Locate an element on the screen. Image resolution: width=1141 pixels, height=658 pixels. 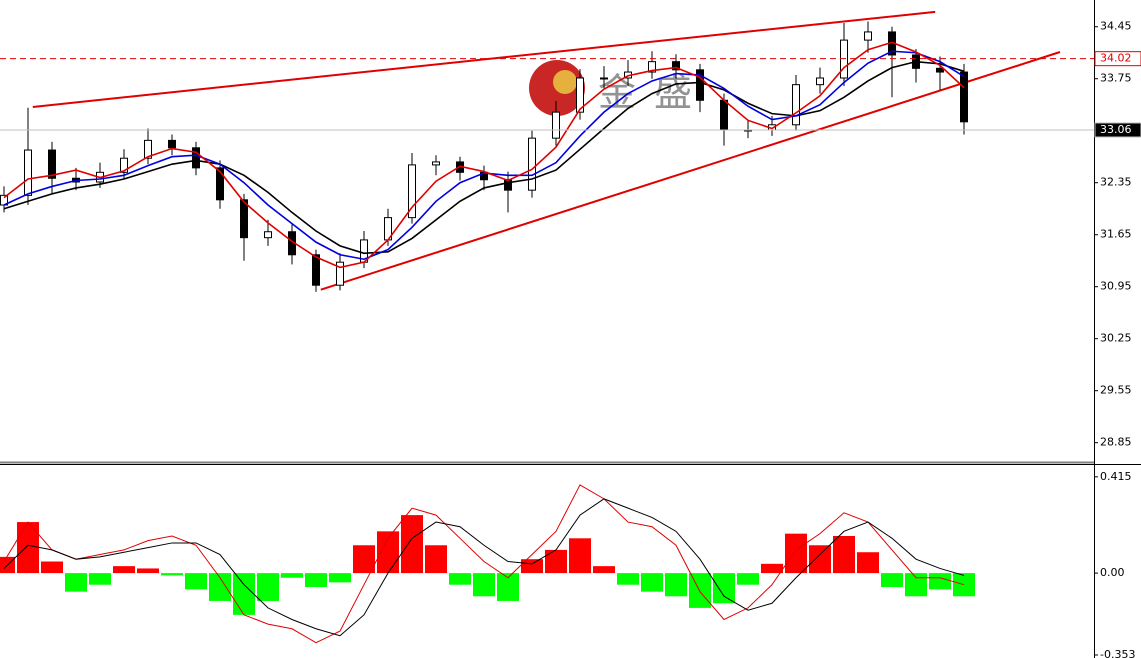
trend-line is located at coordinates (484, 59).